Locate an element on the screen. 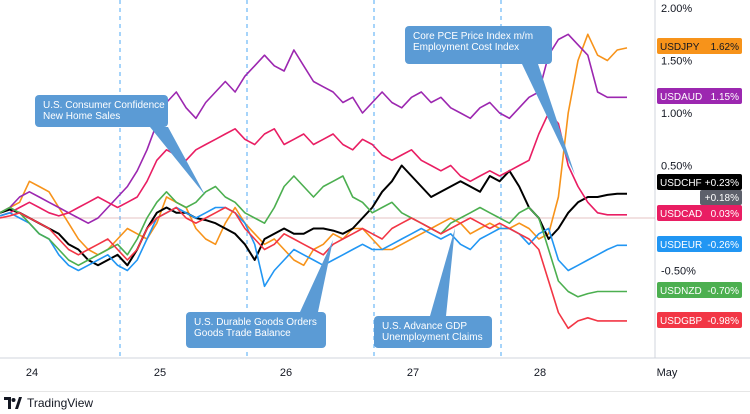 The height and width of the screenshot is (414, 750). y-tick-label: -0.50% is located at coordinates (678, 272).